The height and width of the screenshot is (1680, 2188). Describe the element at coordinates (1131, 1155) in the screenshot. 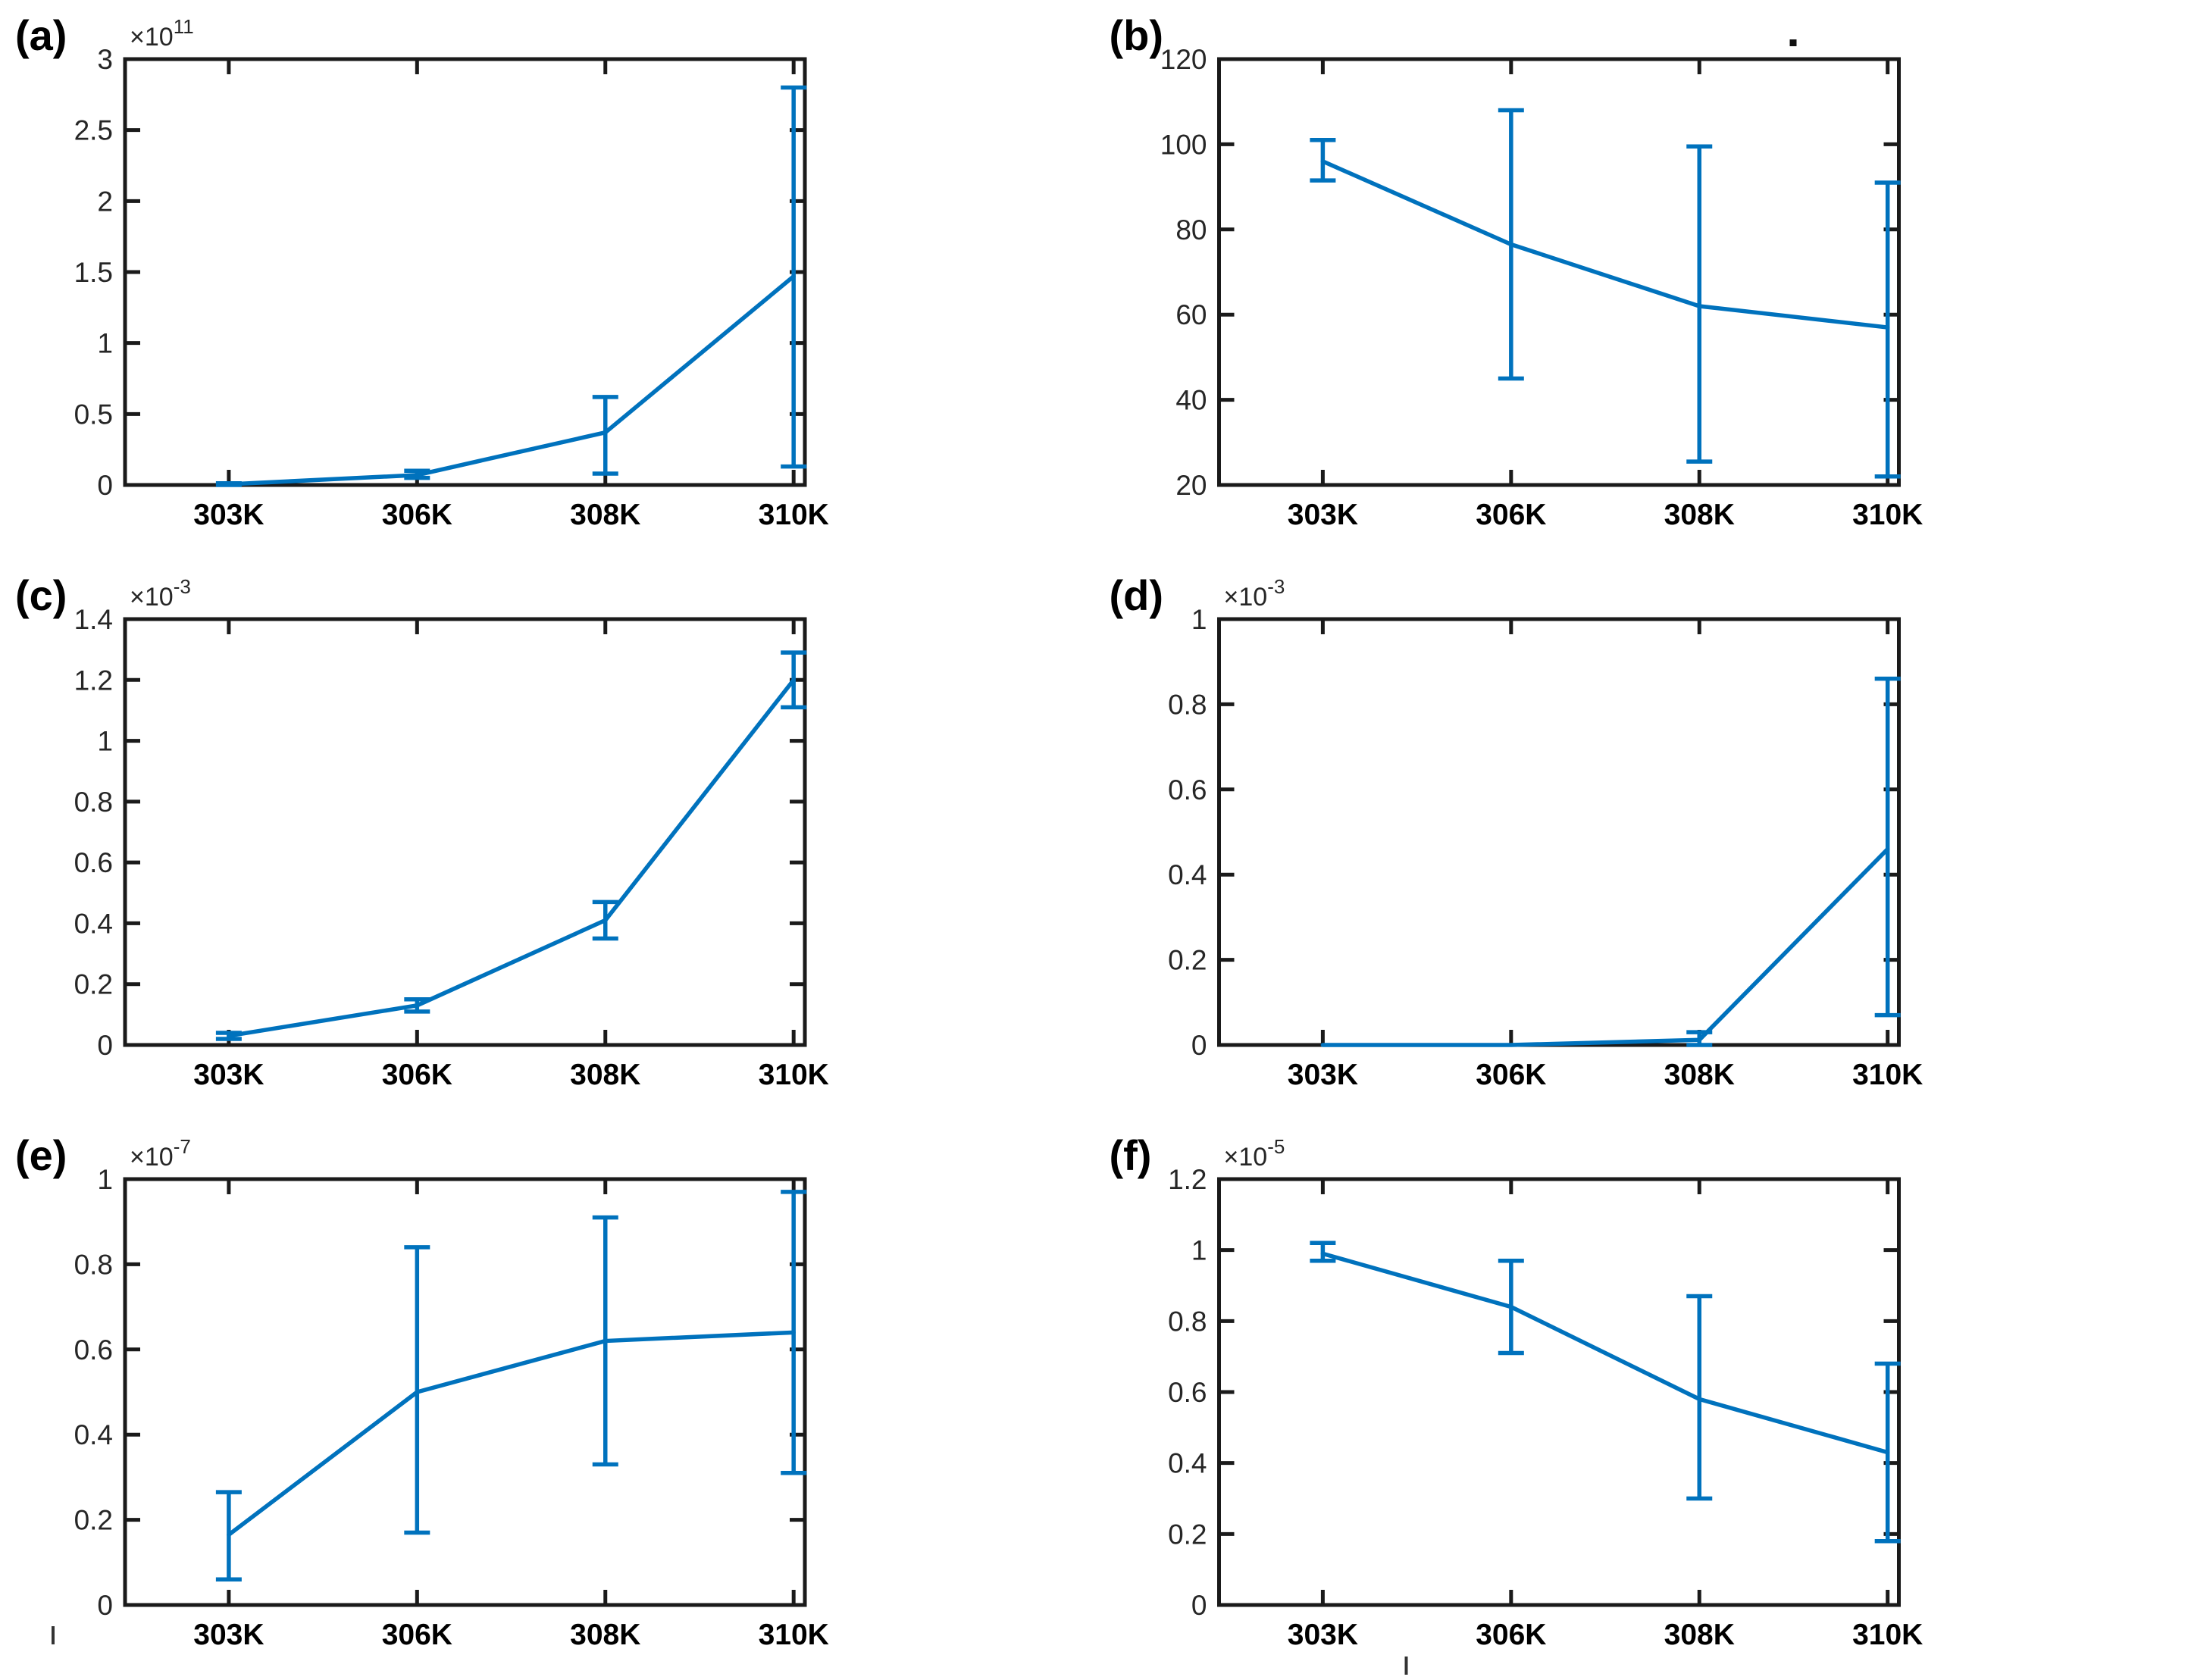

I see `panel-letter: (f)` at that location.